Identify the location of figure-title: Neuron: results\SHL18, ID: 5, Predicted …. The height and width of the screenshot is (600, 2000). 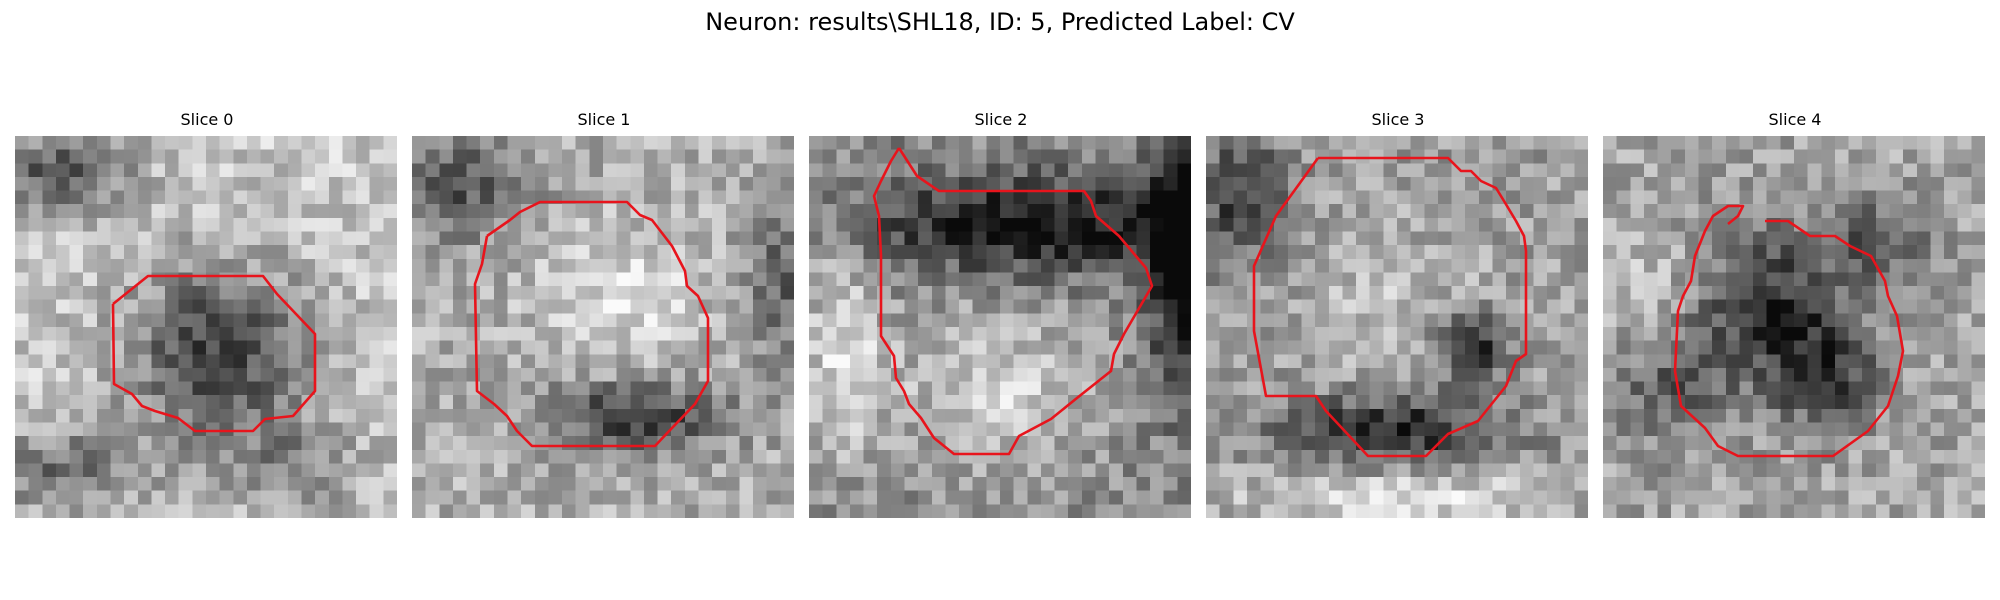
(1000, 22).